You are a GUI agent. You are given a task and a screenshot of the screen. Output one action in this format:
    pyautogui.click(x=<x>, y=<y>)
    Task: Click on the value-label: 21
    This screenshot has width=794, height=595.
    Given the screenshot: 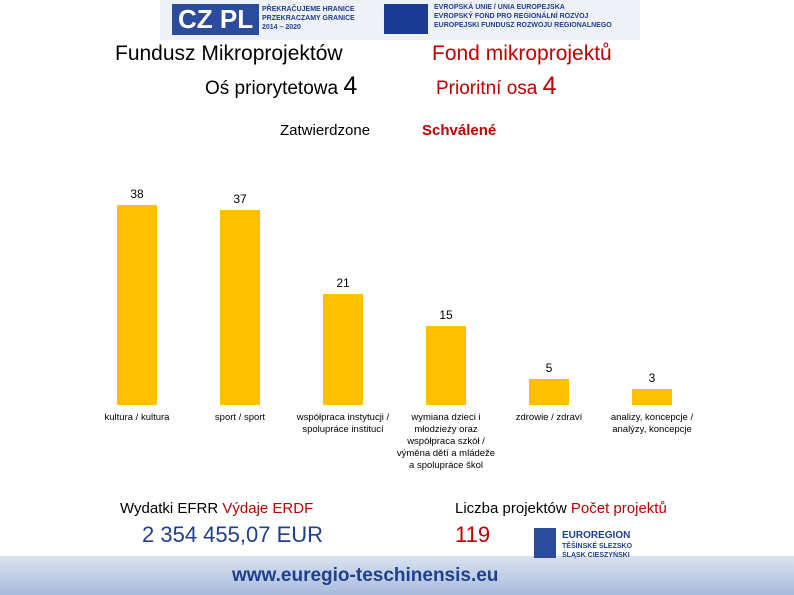 What is the action you would take?
    pyautogui.click(x=343, y=283)
    